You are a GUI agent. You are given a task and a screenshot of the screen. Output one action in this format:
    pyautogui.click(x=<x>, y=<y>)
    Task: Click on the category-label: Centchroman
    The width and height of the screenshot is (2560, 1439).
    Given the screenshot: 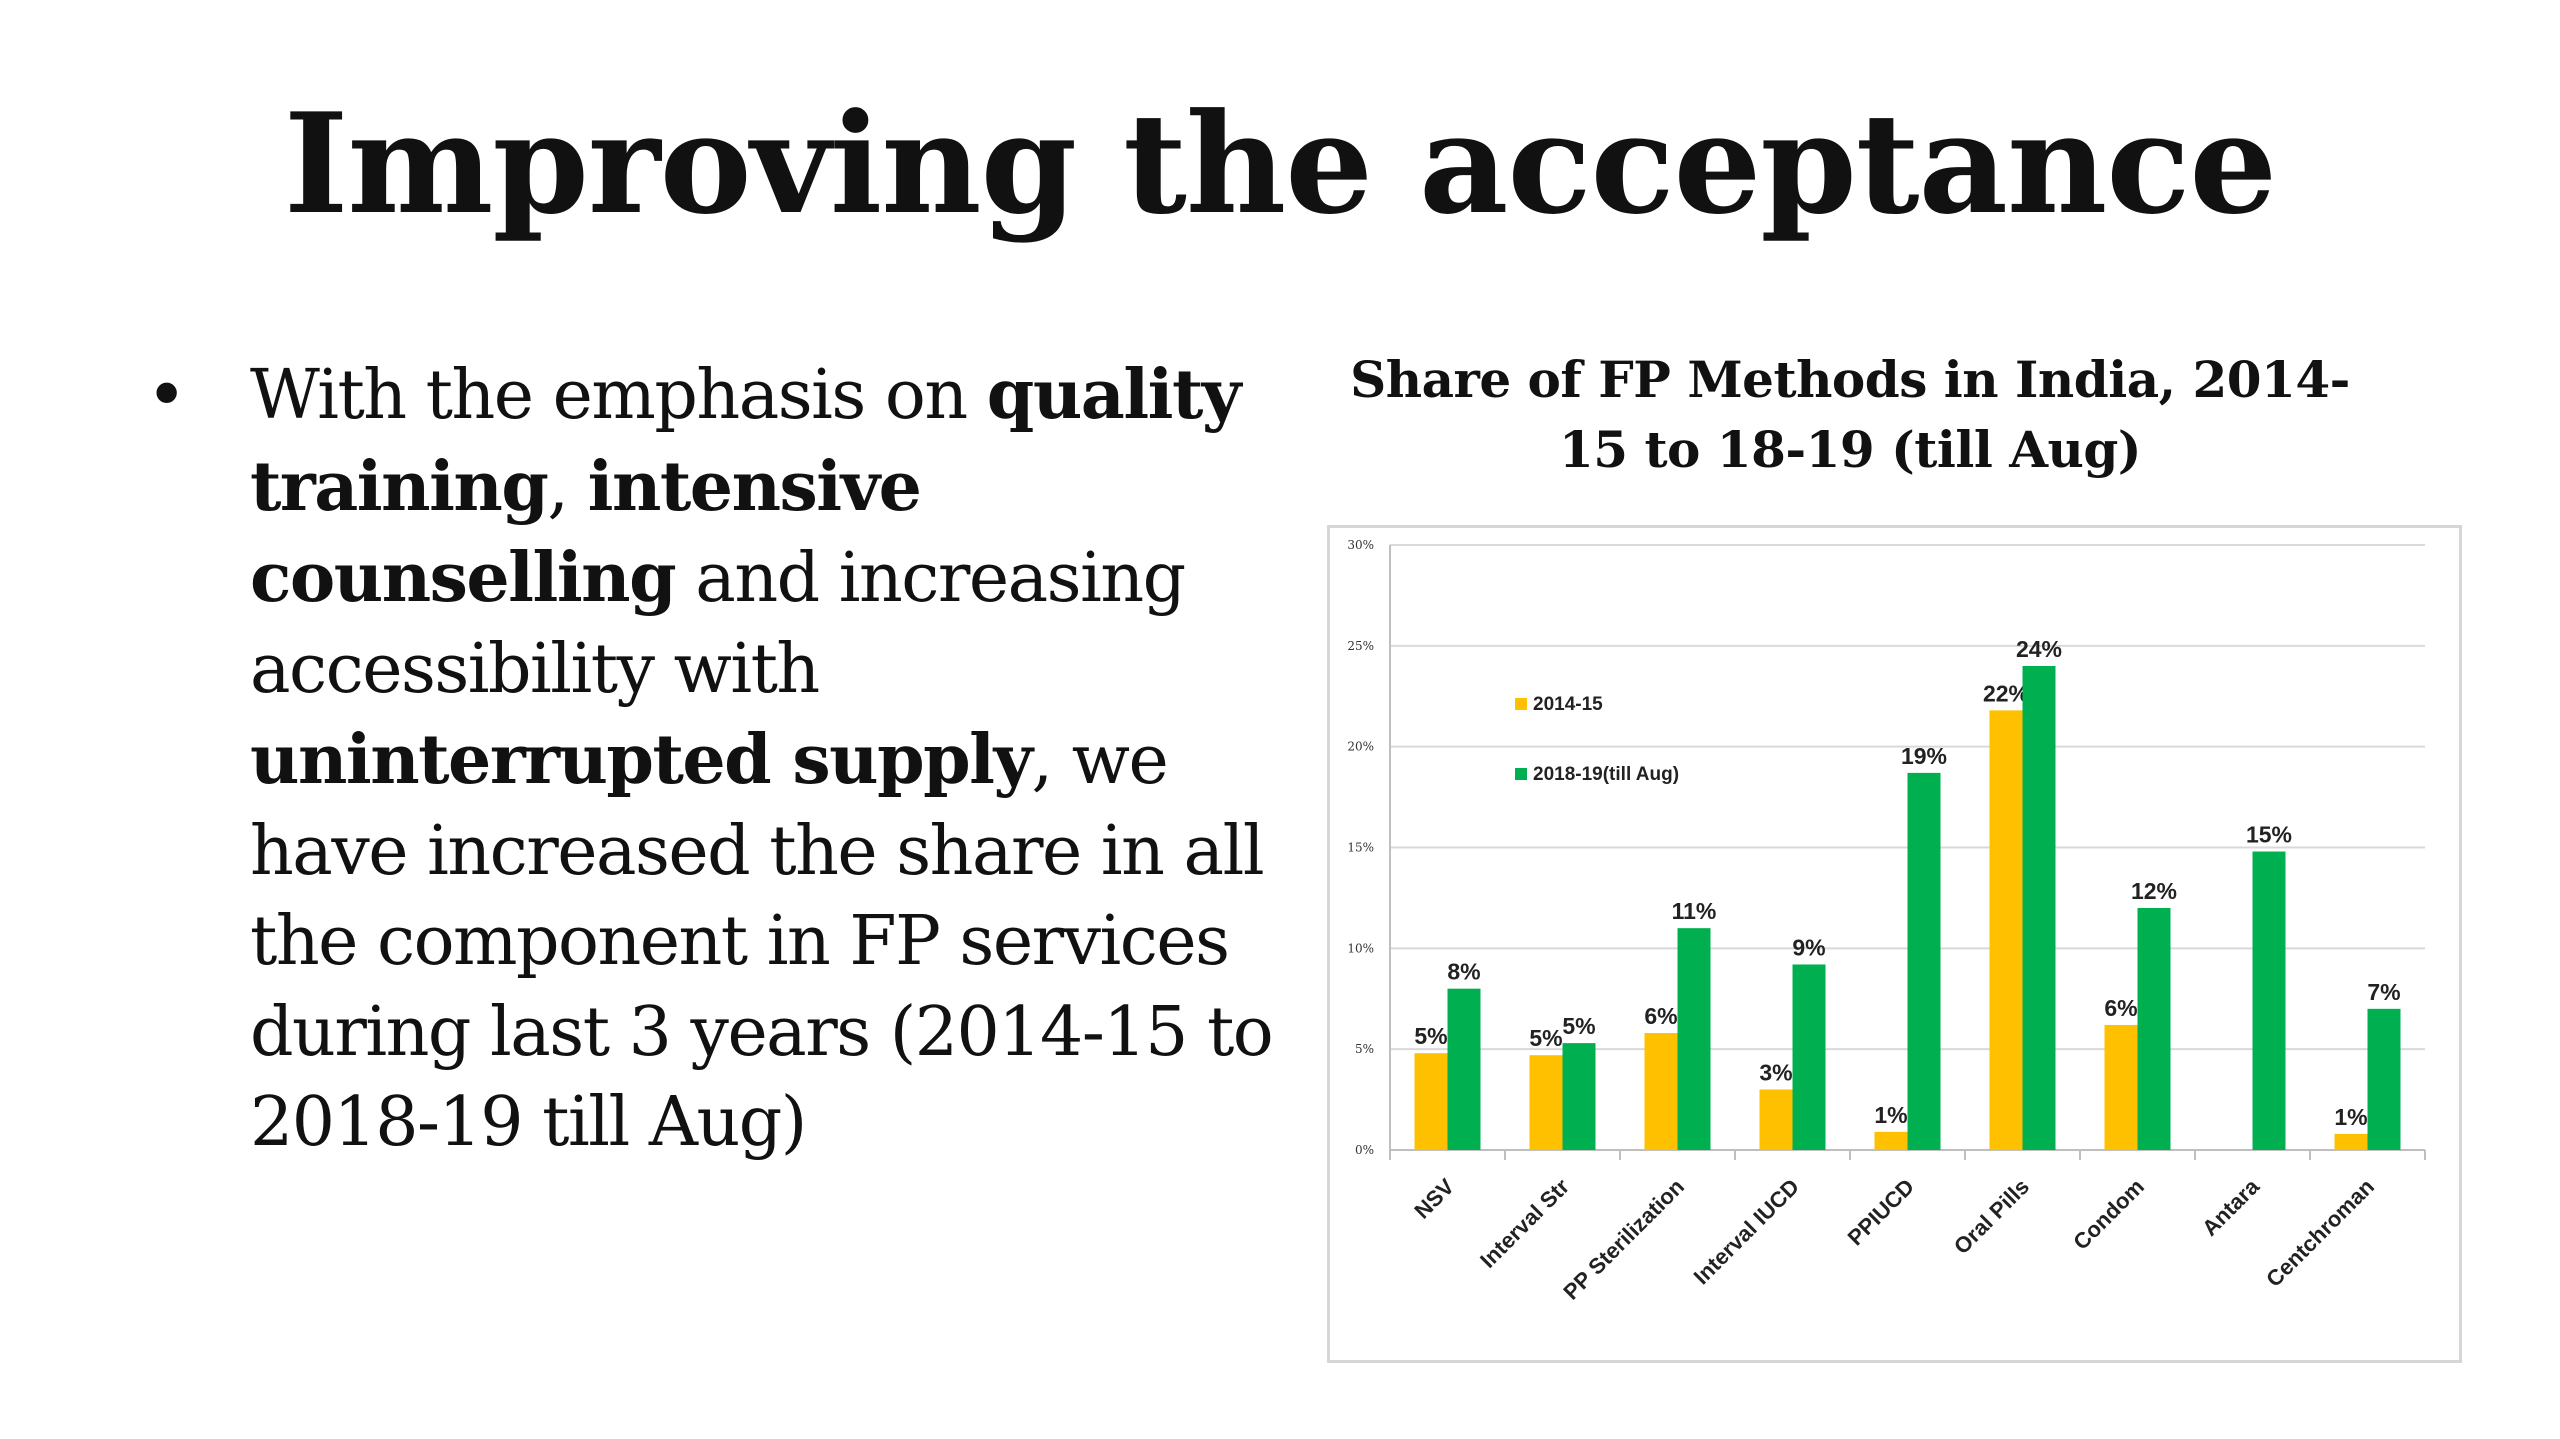 What is the action you would take?
    pyautogui.click(x=2320, y=1233)
    